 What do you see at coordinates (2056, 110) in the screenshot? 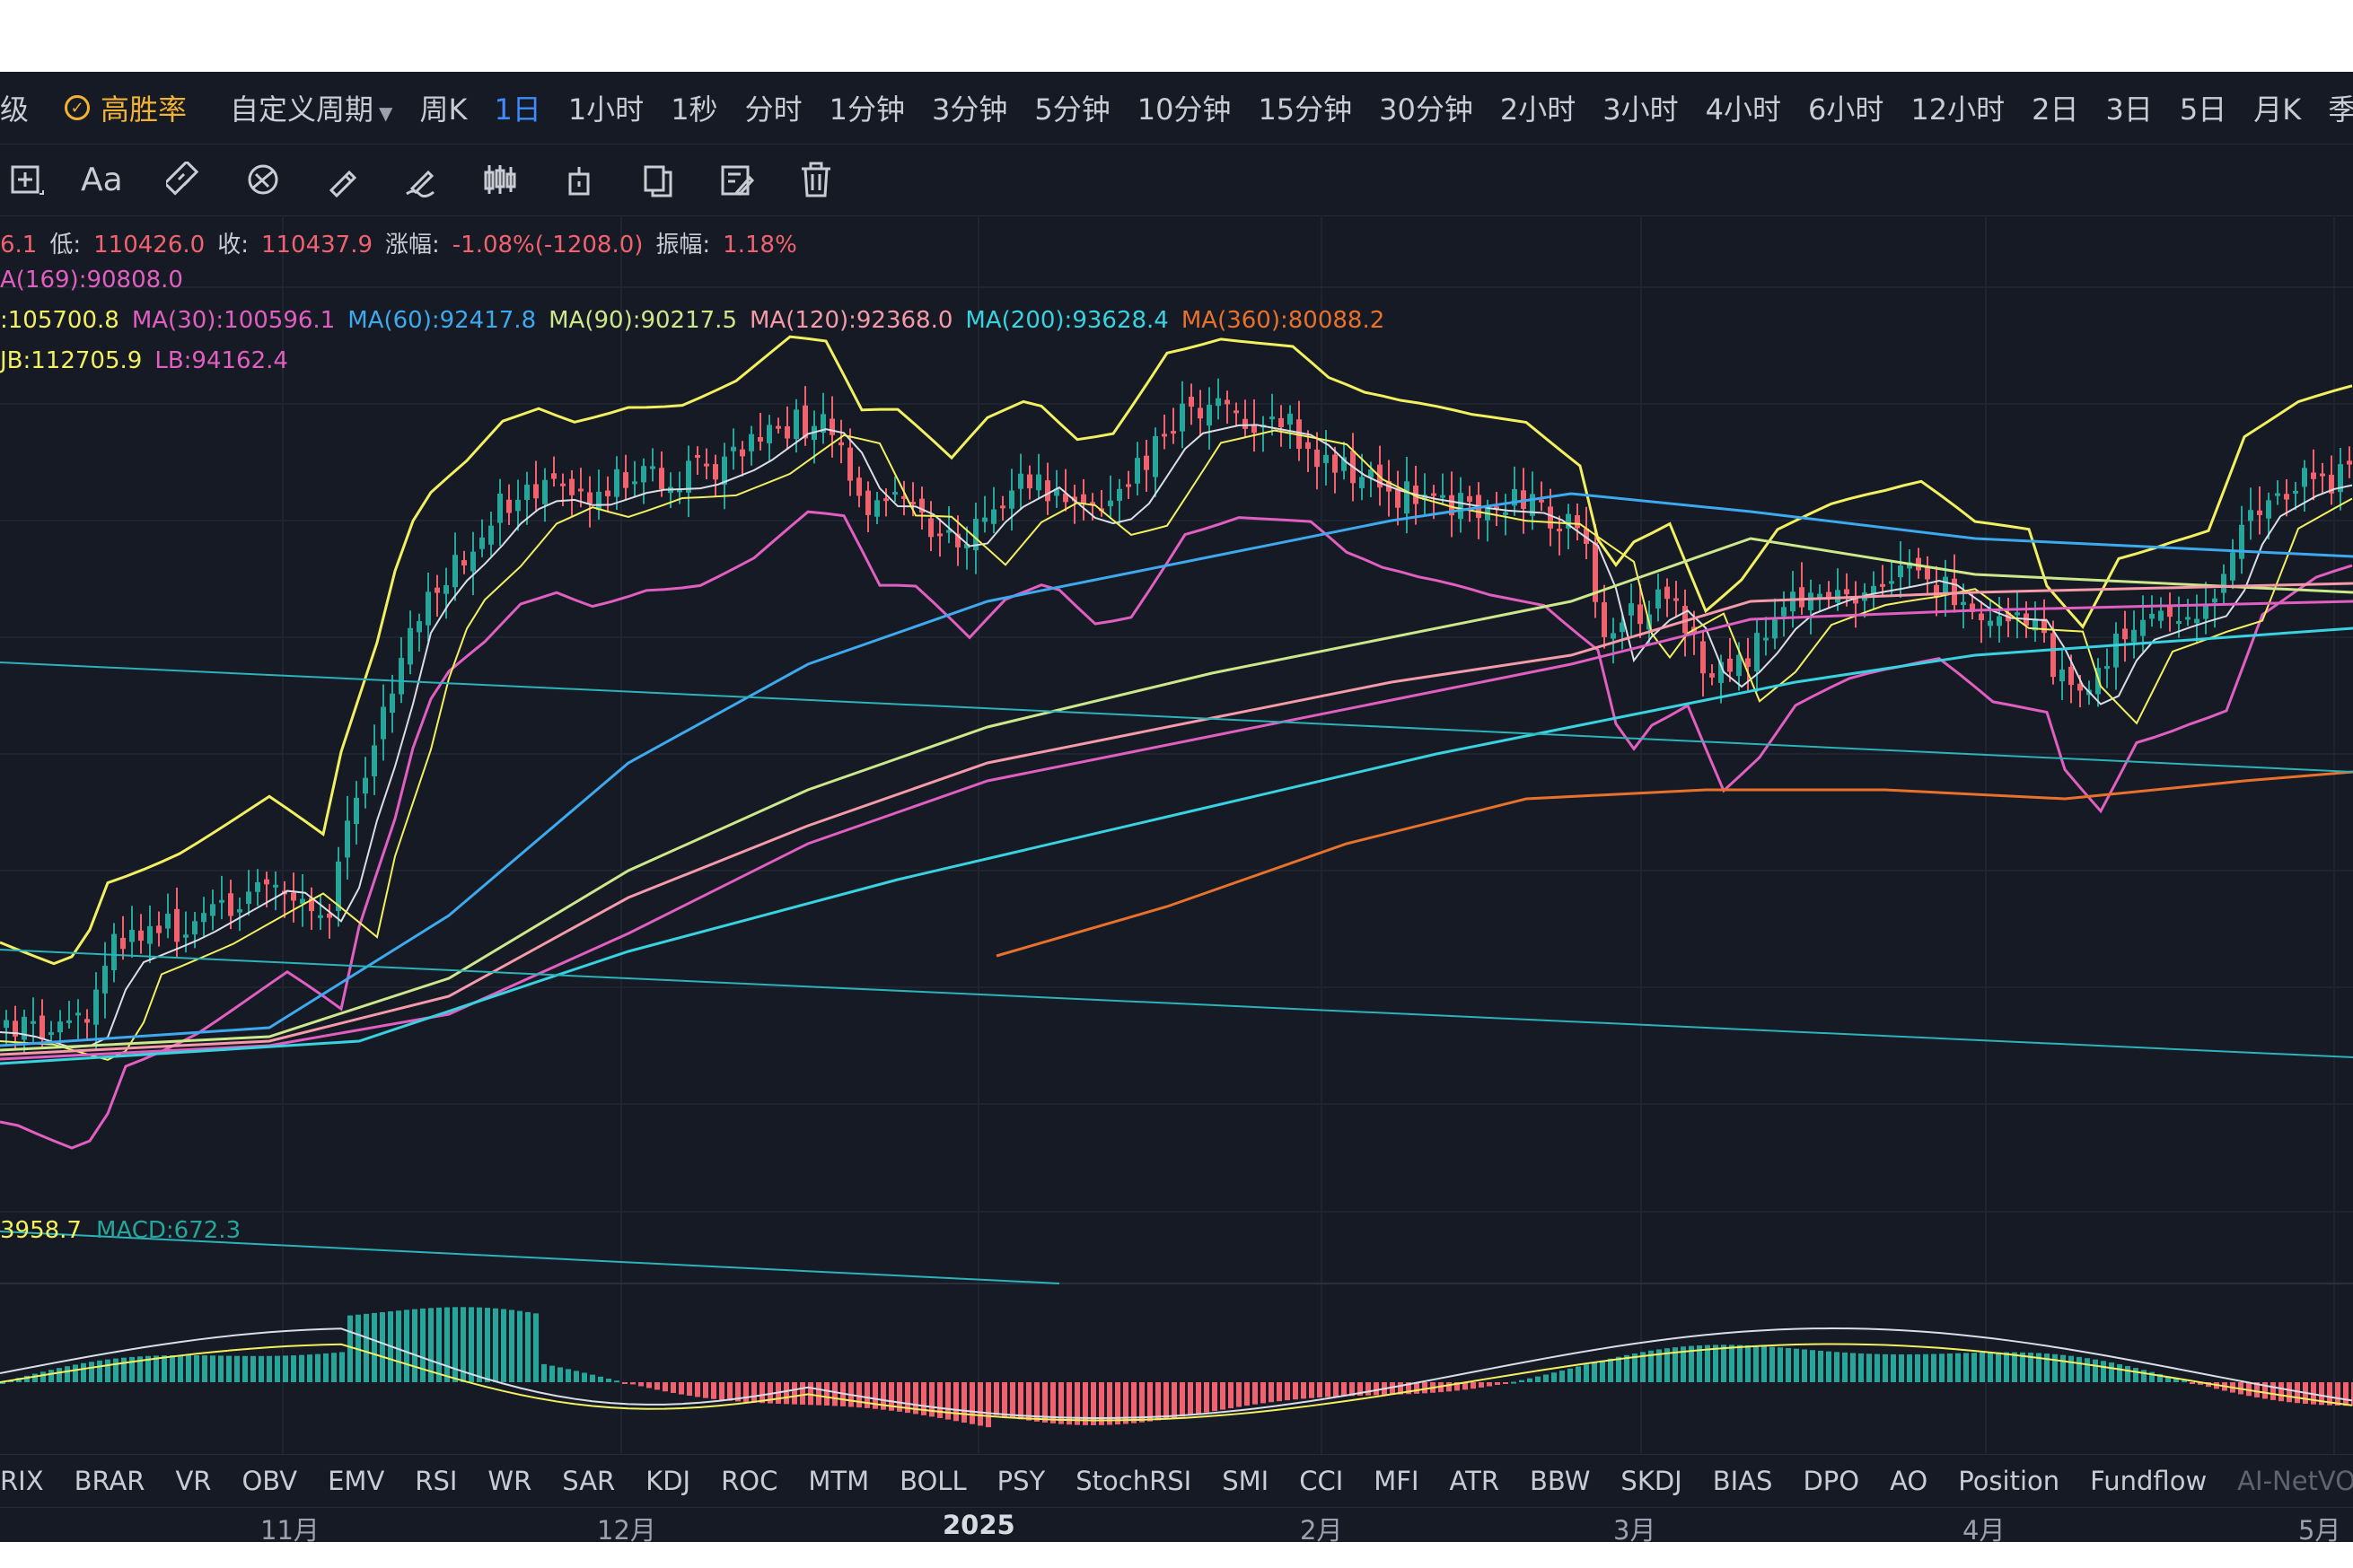
I see `period-item: 2日` at bounding box center [2056, 110].